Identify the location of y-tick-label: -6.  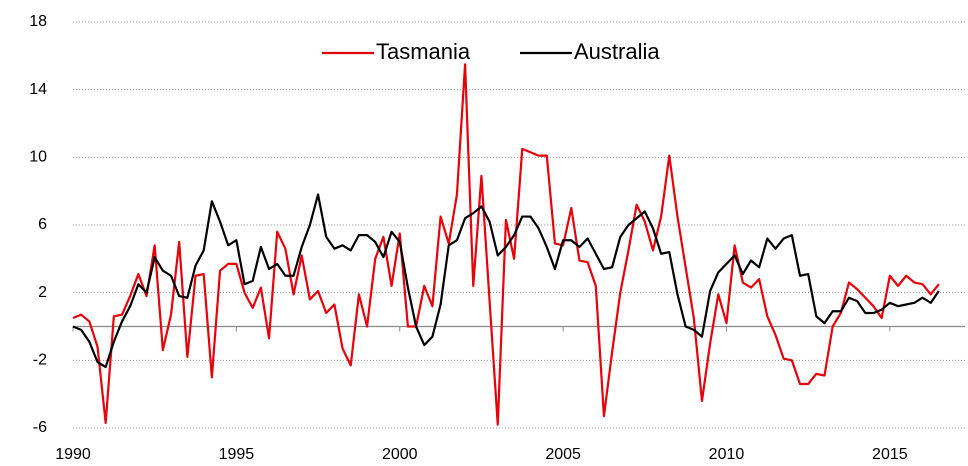
(40, 427).